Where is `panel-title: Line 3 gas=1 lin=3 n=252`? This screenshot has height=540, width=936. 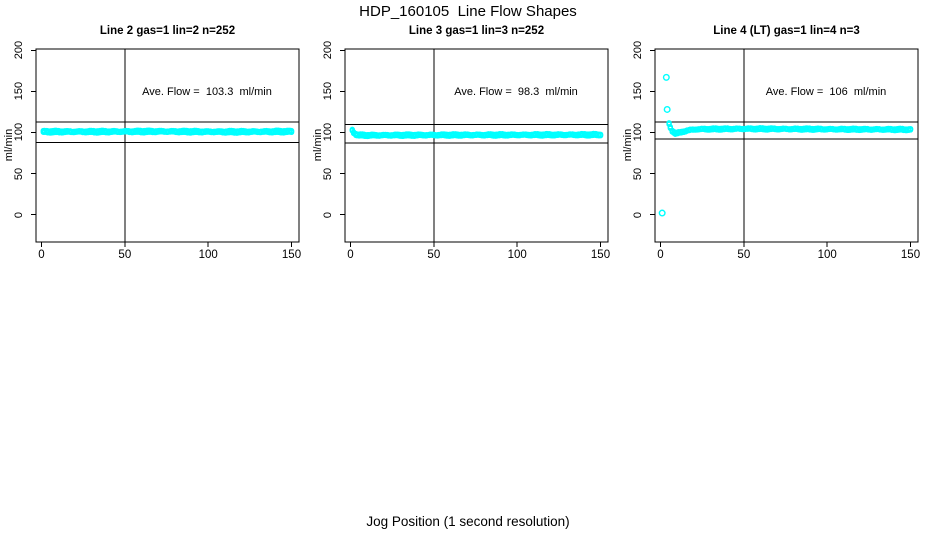 panel-title: Line 3 gas=1 lin=3 n=252 is located at coordinates (476, 31).